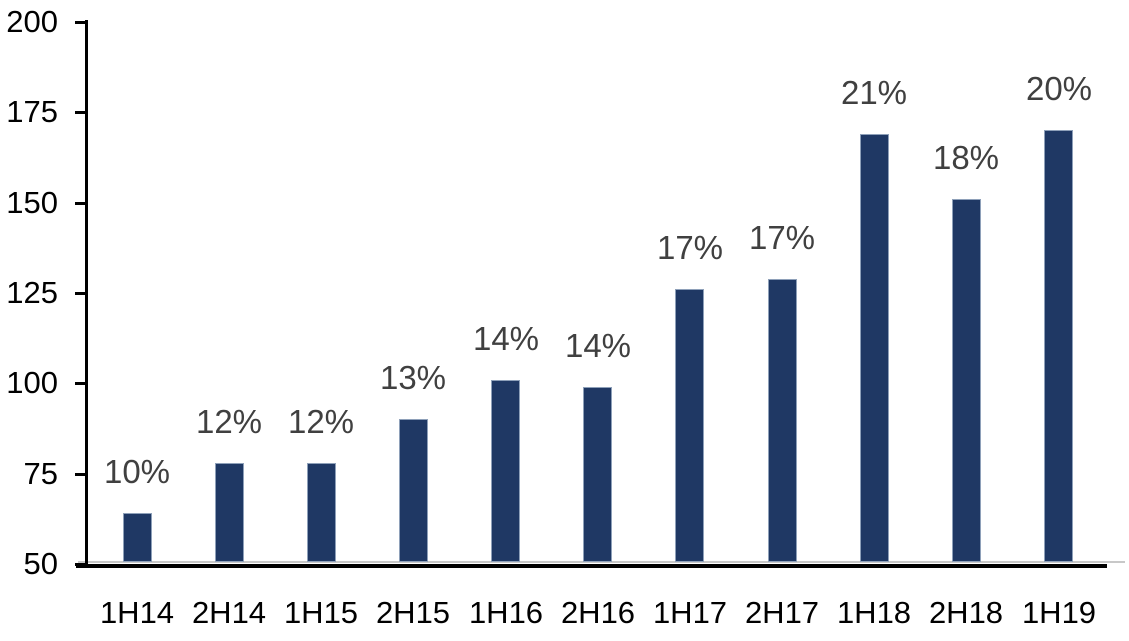 This screenshot has width=1129, height=641. What do you see at coordinates (40, 473) in the screenshot?
I see `y-axis-tick-label: 75` at bounding box center [40, 473].